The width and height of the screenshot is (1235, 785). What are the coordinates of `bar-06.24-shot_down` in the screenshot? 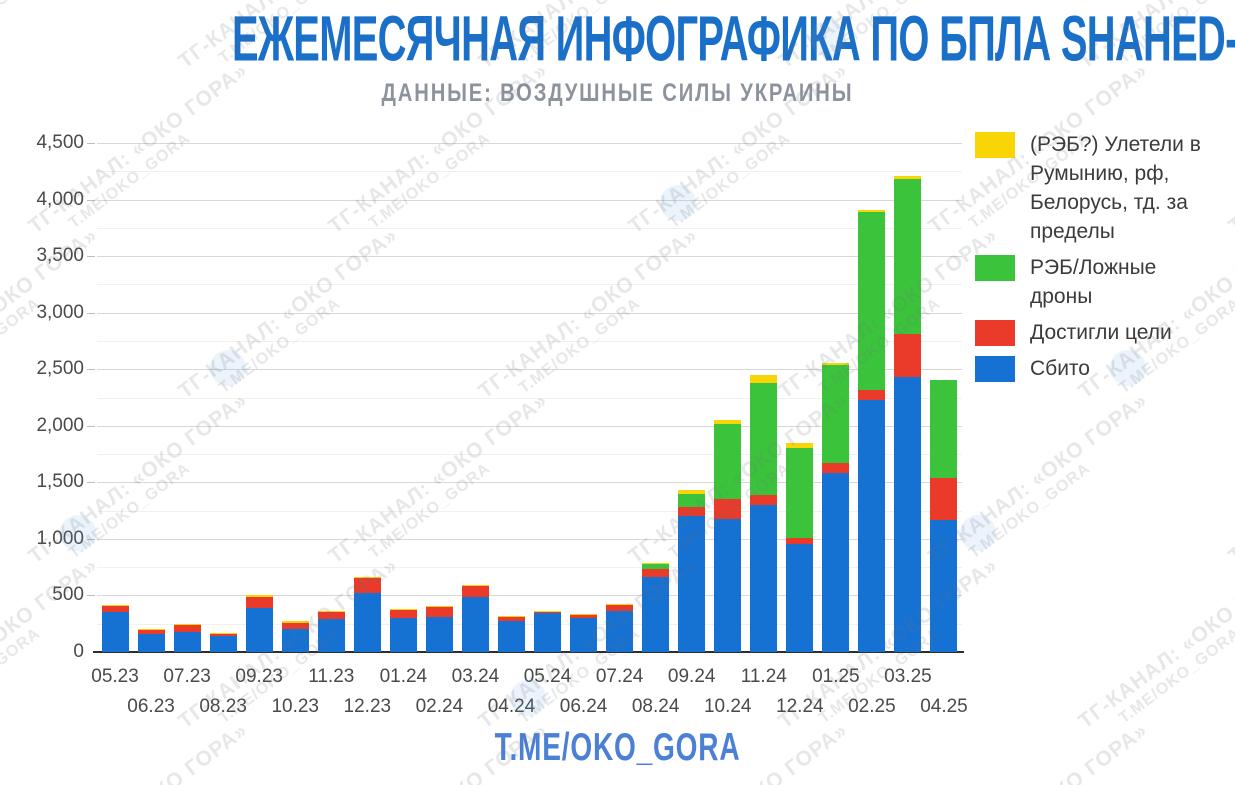 It's located at (584, 635).